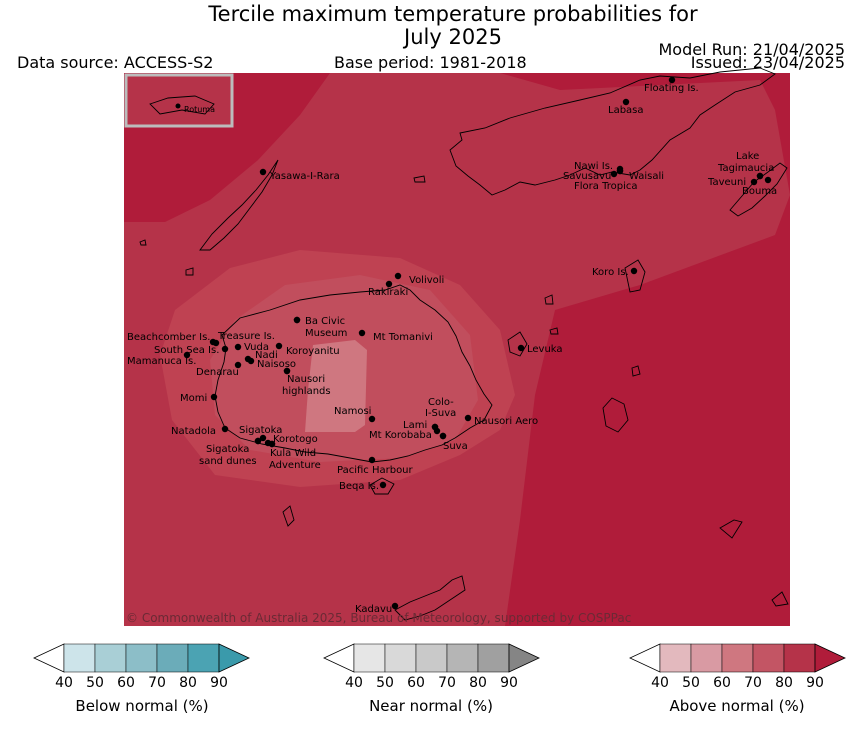 The image size is (862, 736). What do you see at coordinates (593, 166) in the screenshot?
I see `place-label: Nawi Is.` at bounding box center [593, 166].